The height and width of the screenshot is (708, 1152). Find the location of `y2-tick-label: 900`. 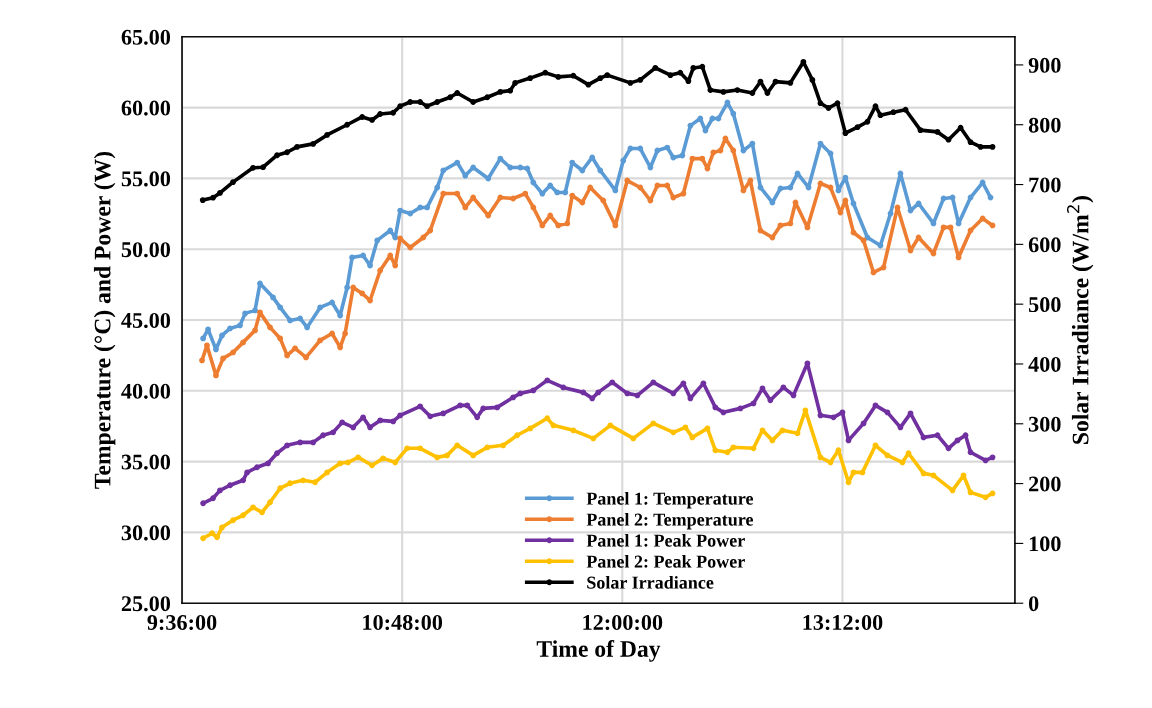

y2-tick-label: 900 is located at coordinates (1044, 65).